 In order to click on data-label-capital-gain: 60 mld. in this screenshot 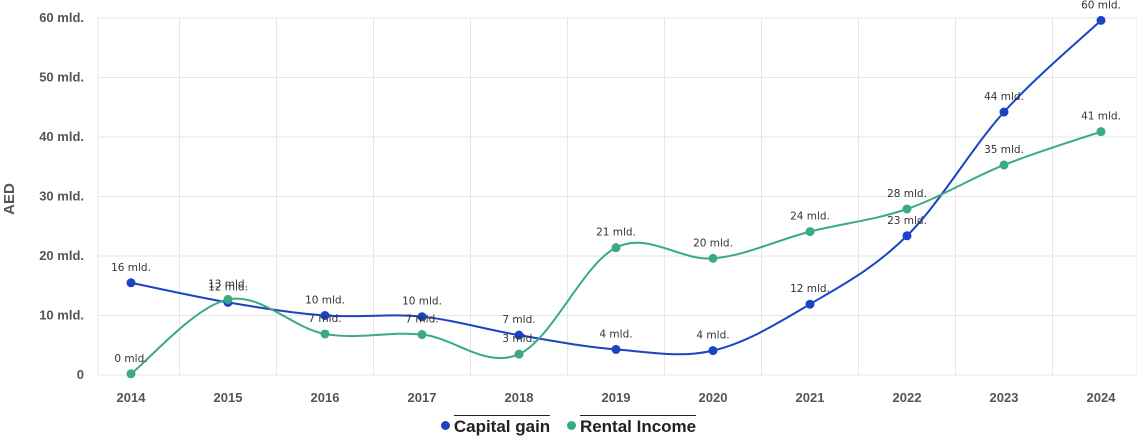, I will do `click(1101, 5)`.